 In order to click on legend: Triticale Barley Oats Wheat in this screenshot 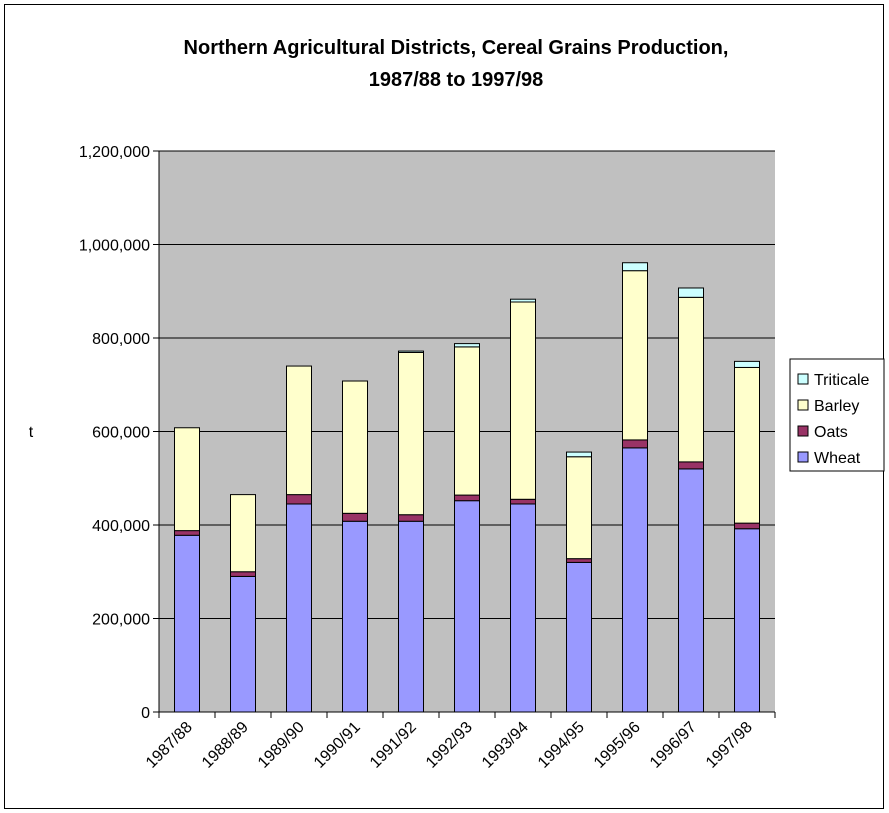, I will do `click(837, 415)`.